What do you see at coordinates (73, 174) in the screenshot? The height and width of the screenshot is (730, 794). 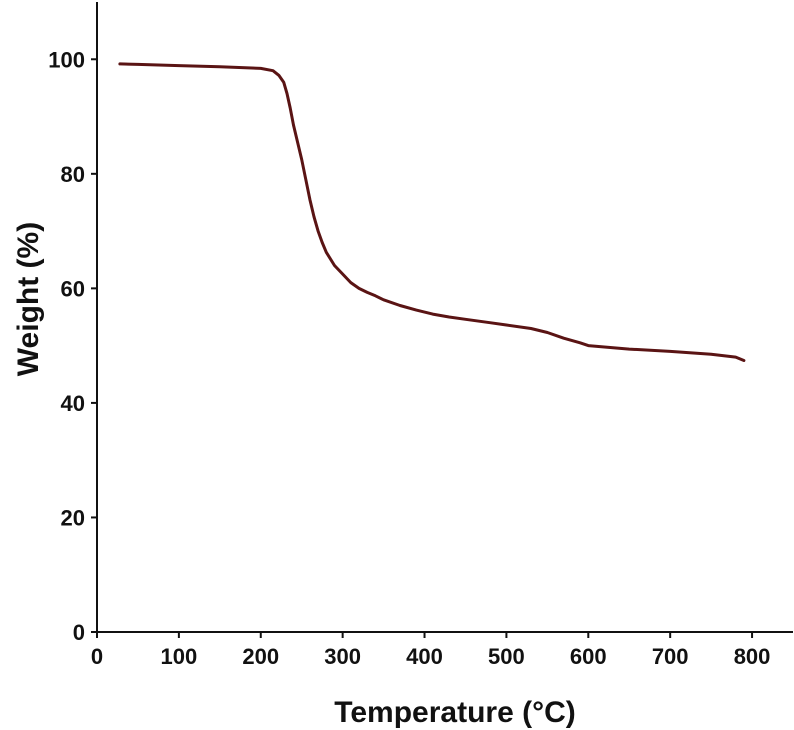 I see `y-tick-label: 80` at bounding box center [73, 174].